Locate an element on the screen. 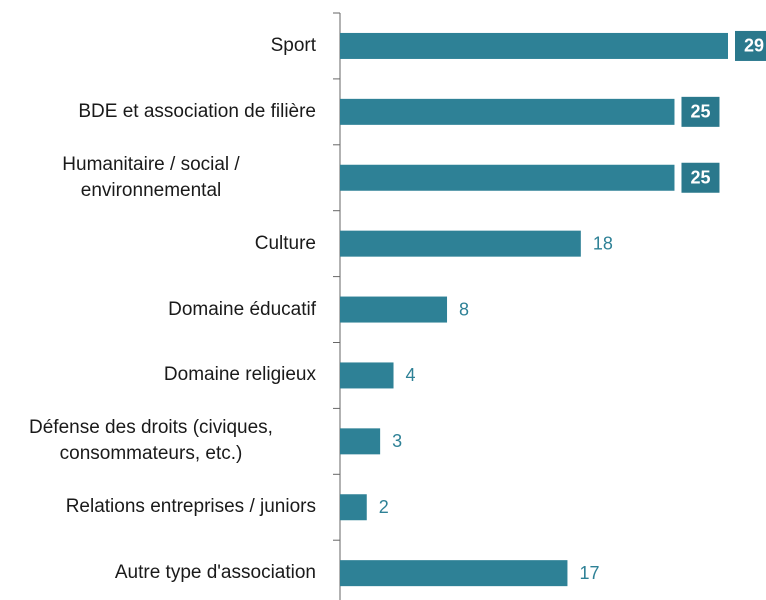 This screenshot has width=766, height=600. value-label: 18 is located at coordinates (603, 243).